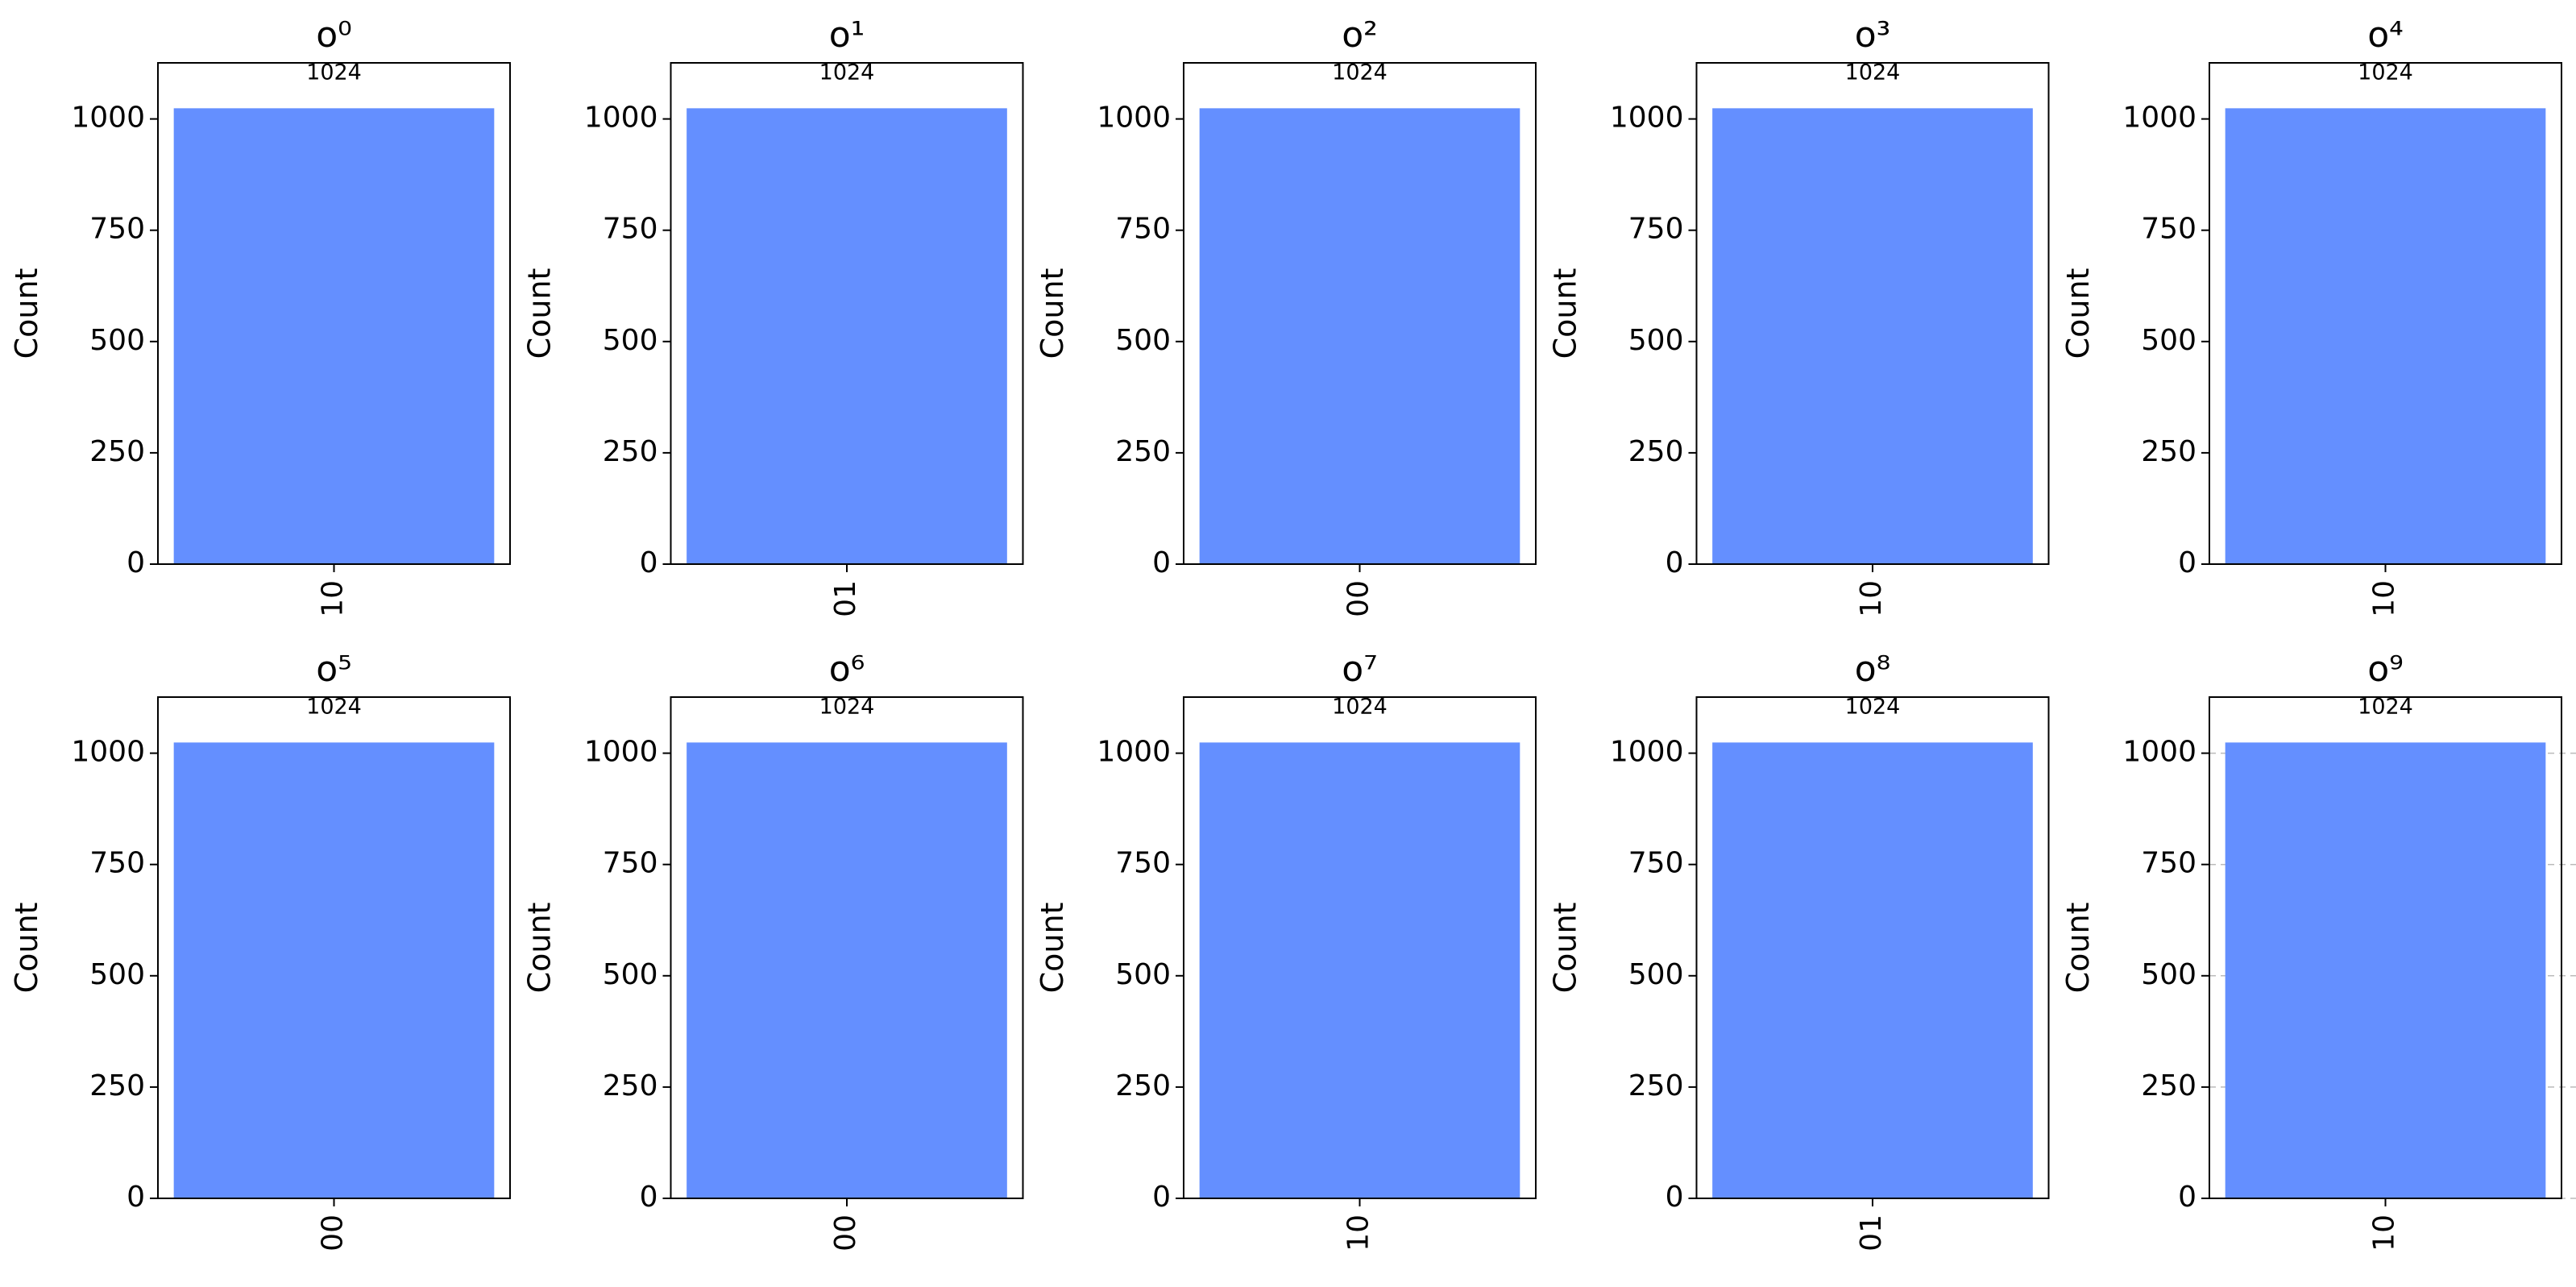 The width and height of the screenshot is (2576, 1287). I want to click on chart-title: o¹, so click(847, 35).